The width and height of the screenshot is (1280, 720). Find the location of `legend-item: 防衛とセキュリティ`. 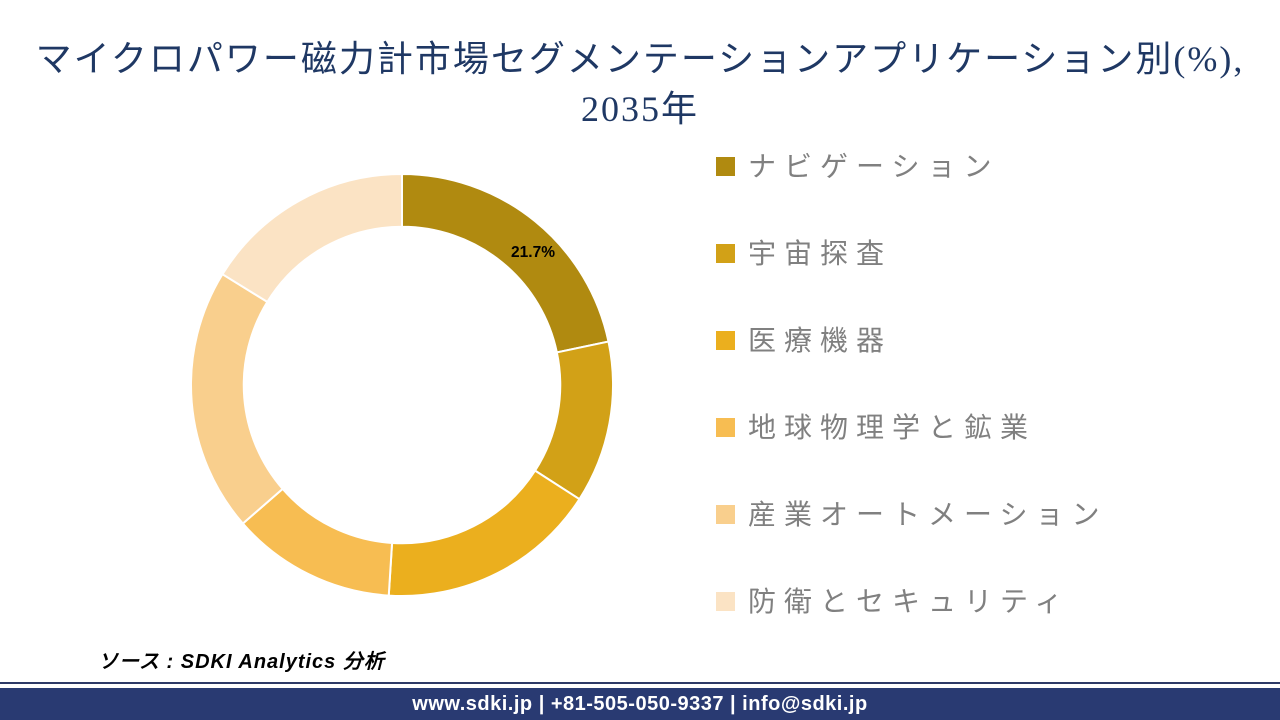

legend-item: 防衛とセキュリティ is located at coordinates (911, 601).